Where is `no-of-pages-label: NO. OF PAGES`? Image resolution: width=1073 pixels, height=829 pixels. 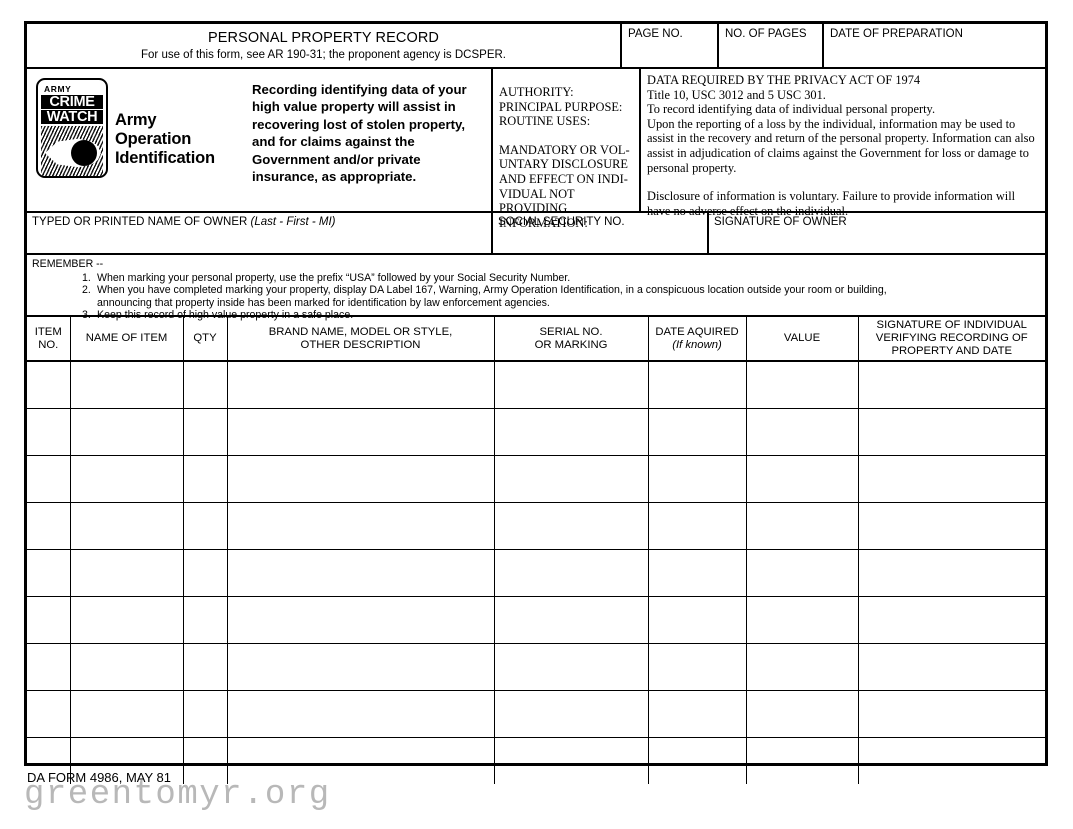
no-of-pages-label: NO. OF PAGES is located at coordinates (766, 34).